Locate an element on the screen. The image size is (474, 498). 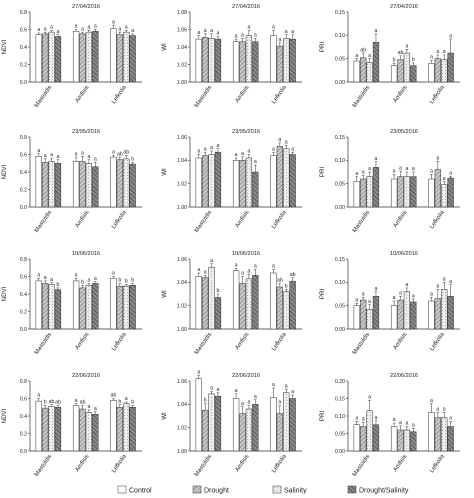
legend-swatch-salinity is located at coordinates (277, 489).